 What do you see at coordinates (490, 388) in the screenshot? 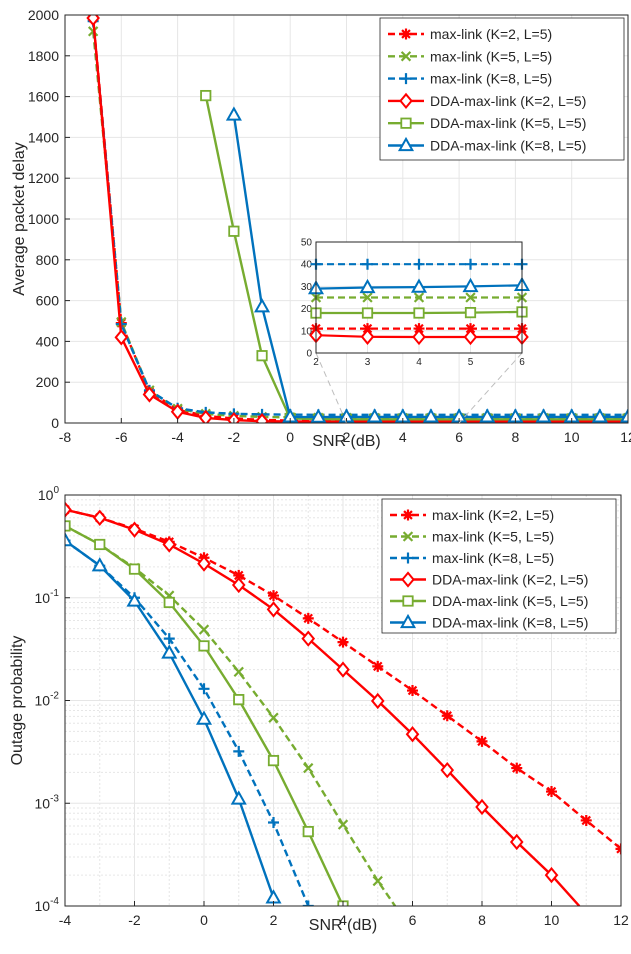
I see `inset-connector` at bounding box center [490, 388].